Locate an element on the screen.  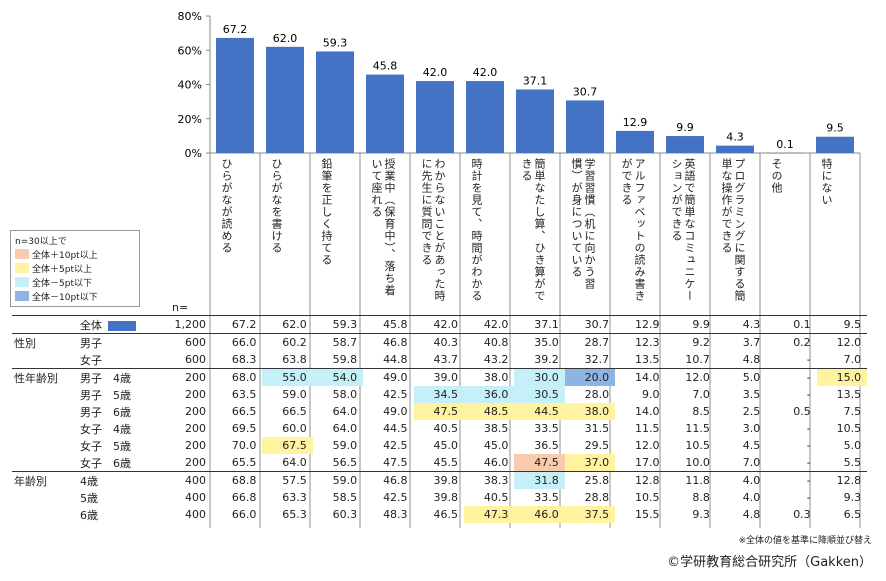
table-cell: 67.5 is located at coordinates (287, 445).